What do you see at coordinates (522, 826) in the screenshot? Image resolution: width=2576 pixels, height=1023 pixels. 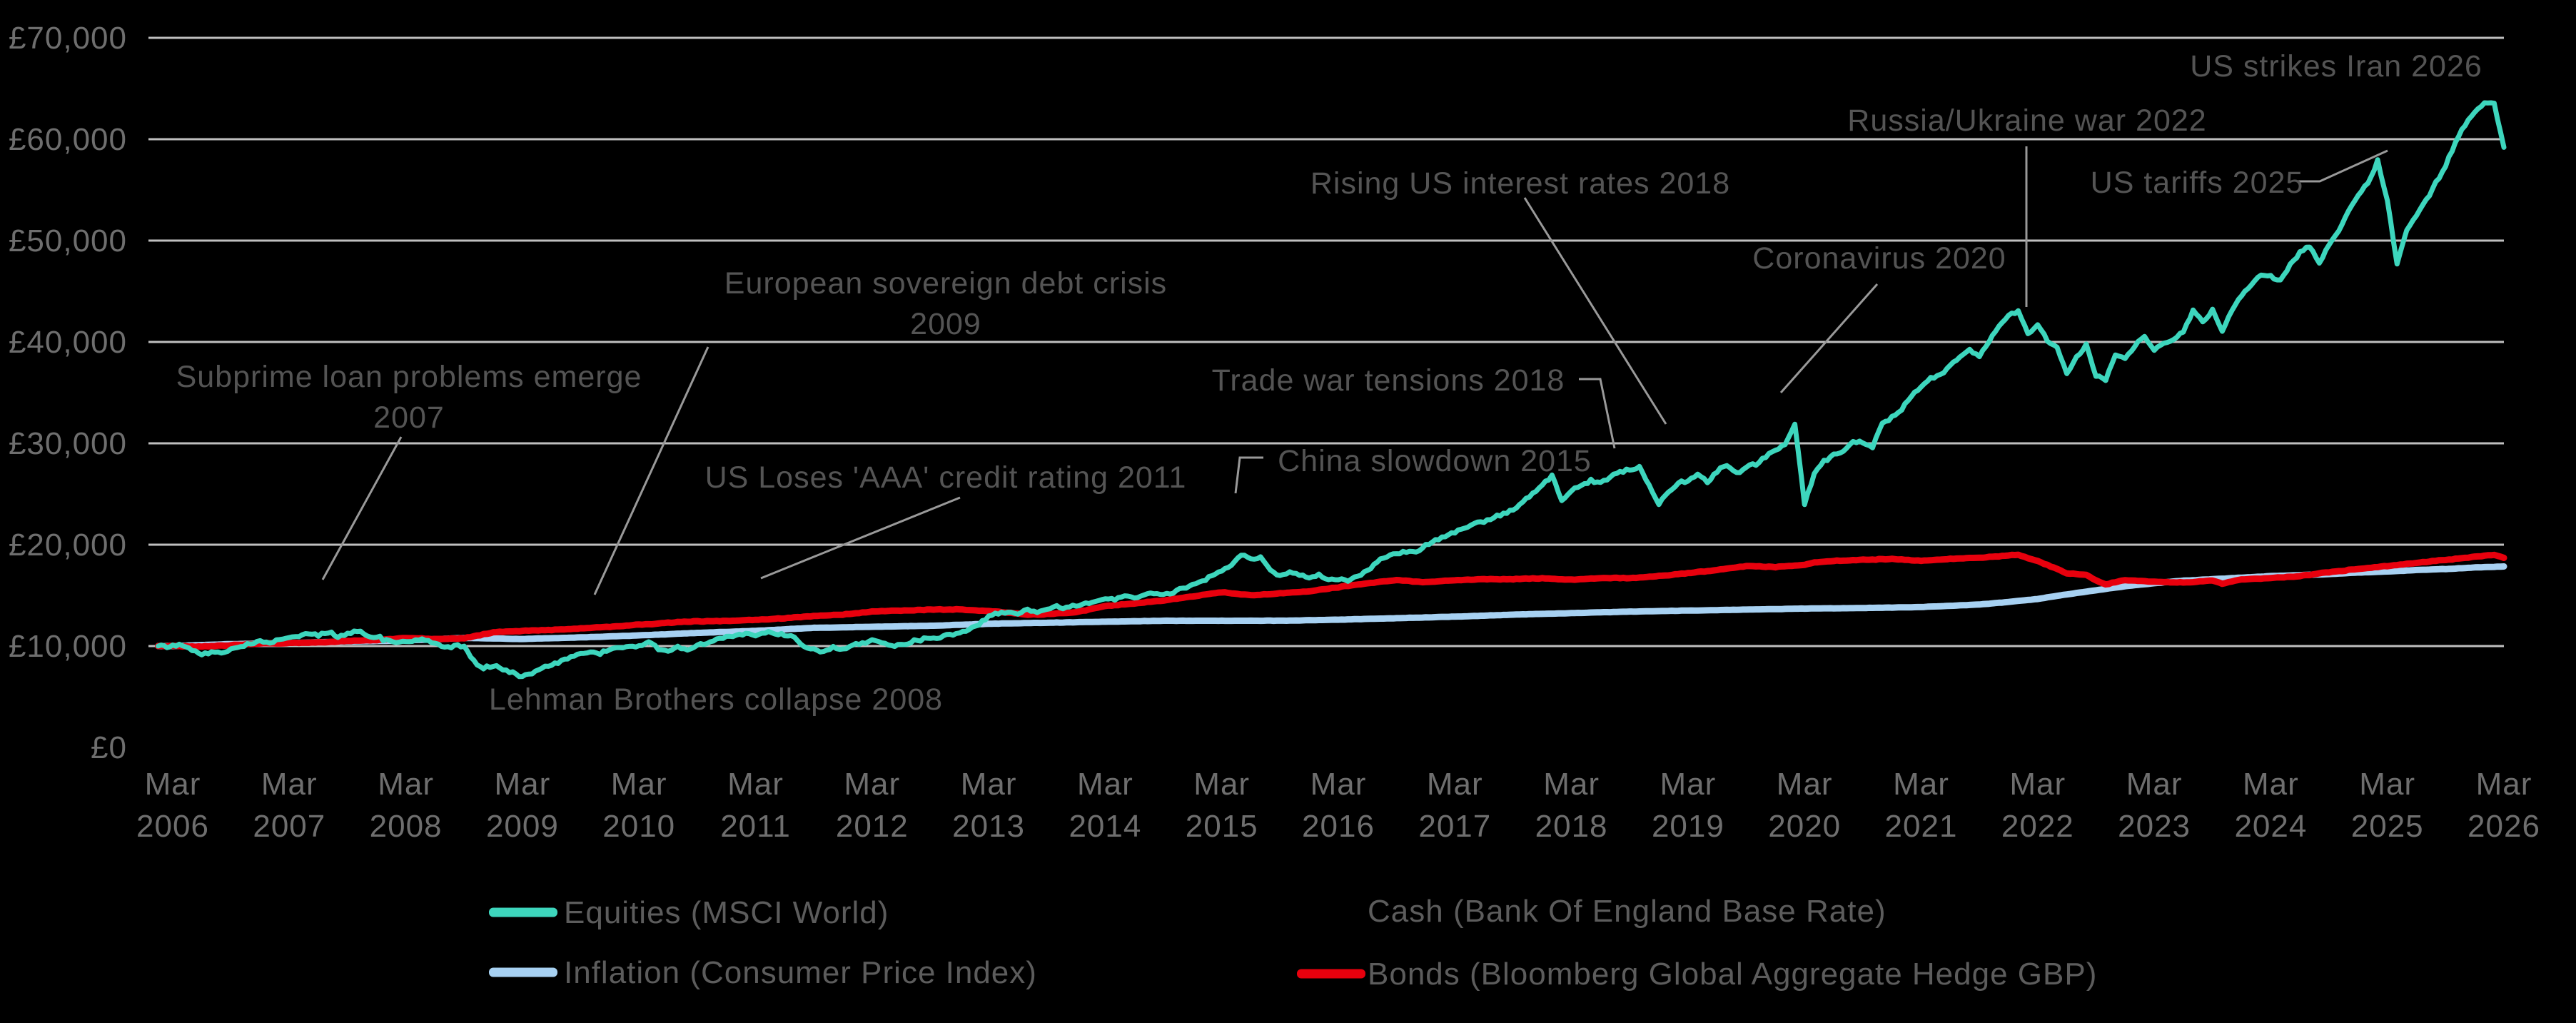 I see `x-tick-year: 2009` at bounding box center [522, 826].